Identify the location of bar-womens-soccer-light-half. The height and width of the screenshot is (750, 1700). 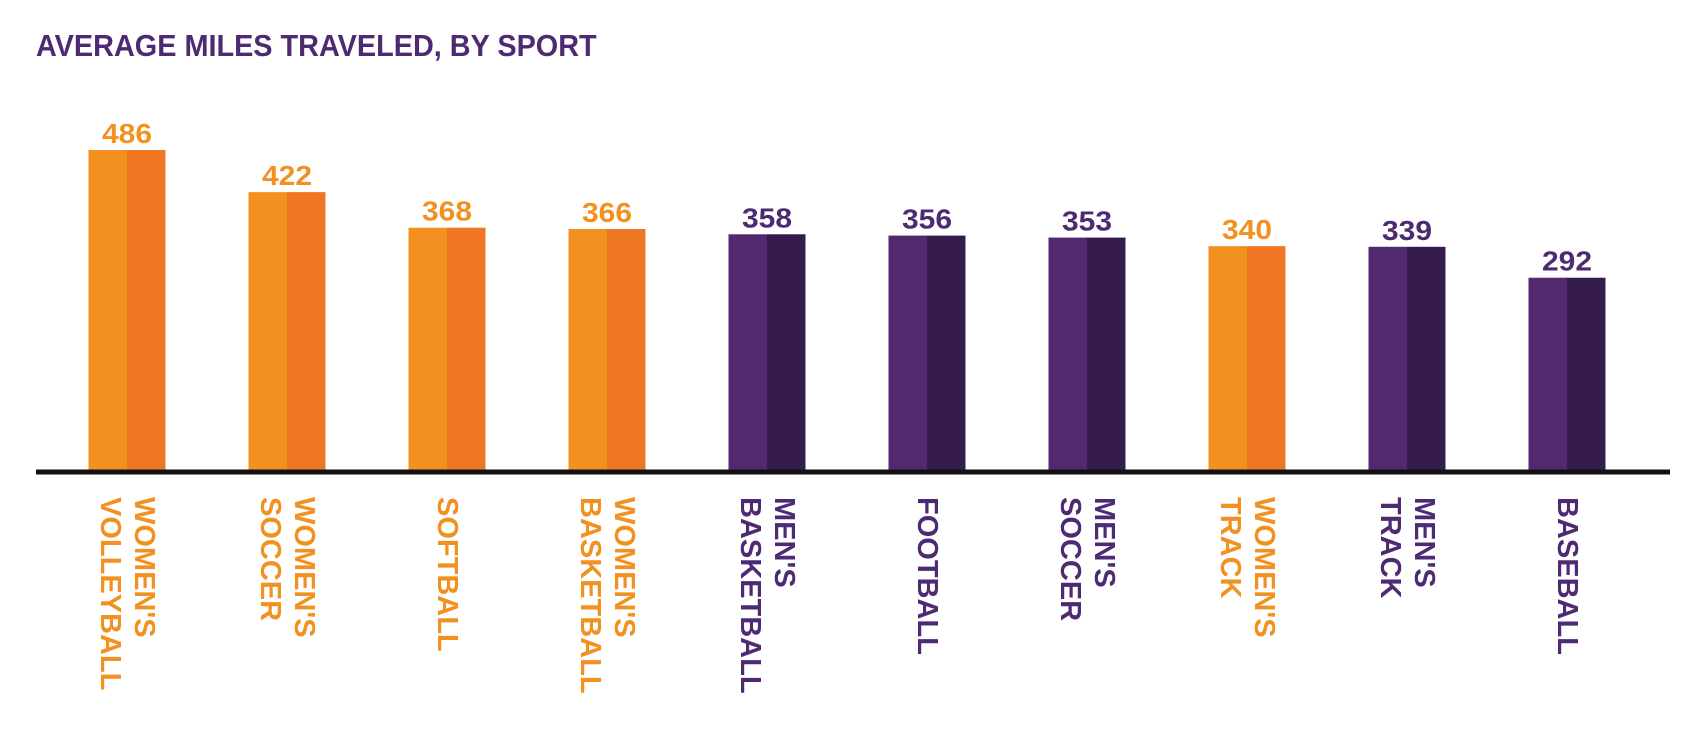
(267, 331).